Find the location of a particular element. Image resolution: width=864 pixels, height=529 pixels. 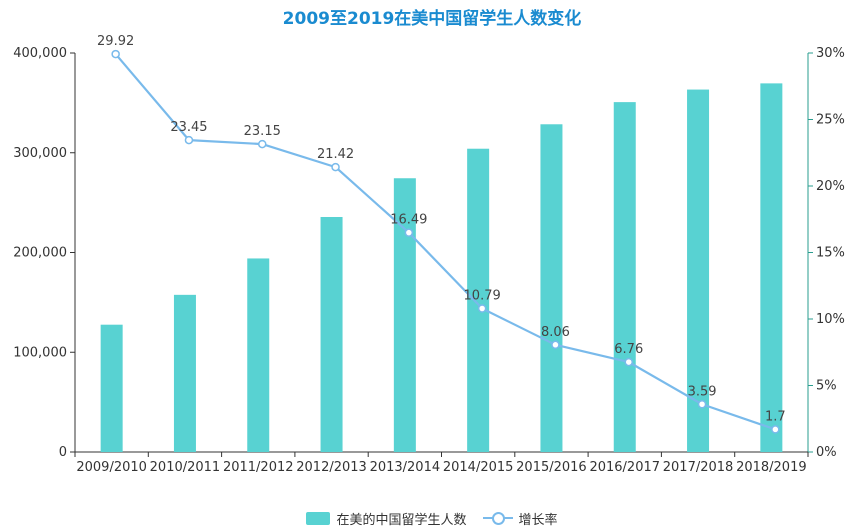

y-left-tick-label: 200,000 is located at coordinates (40, 253).